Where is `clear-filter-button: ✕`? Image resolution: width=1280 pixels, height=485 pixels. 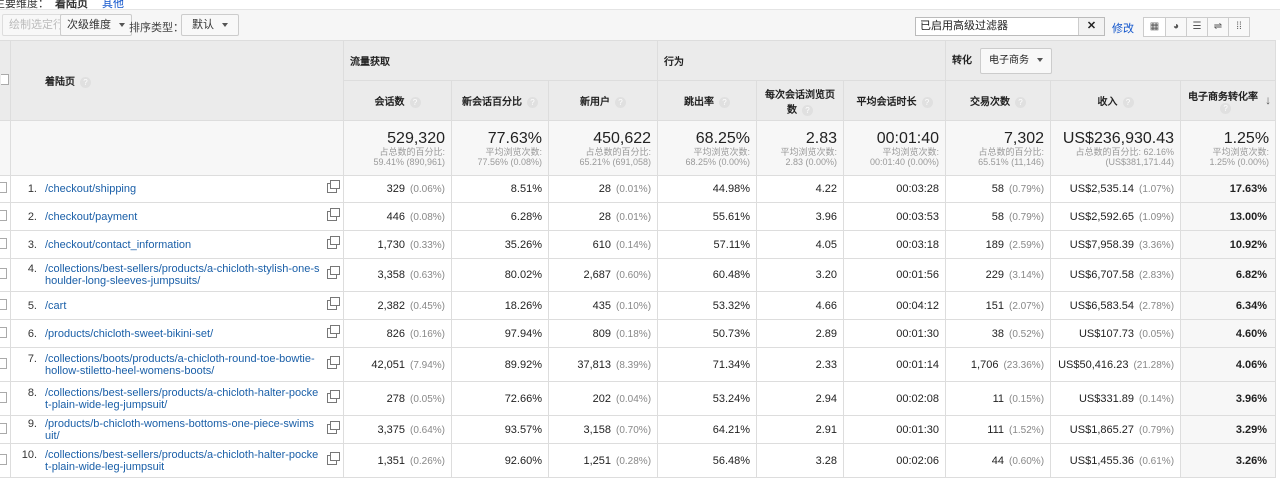 clear-filter-button: ✕ is located at coordinates (1091, 26).